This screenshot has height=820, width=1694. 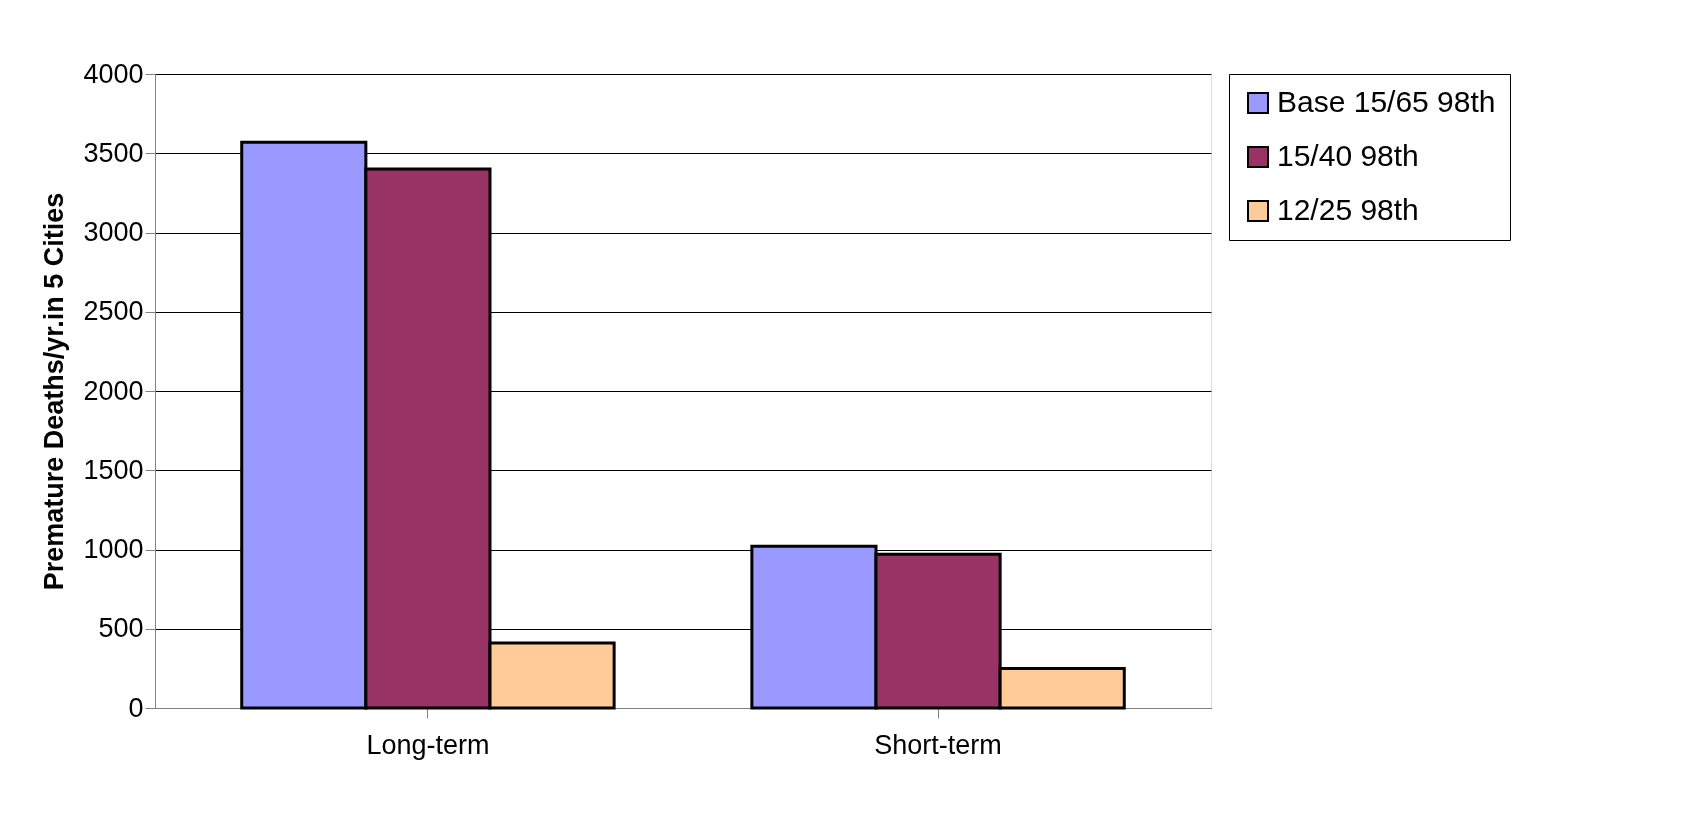 What do you see at coordinates (938, 744) in the screenshot?
I see `x-tick-label: Short-term` at bounding box center [938, 744].